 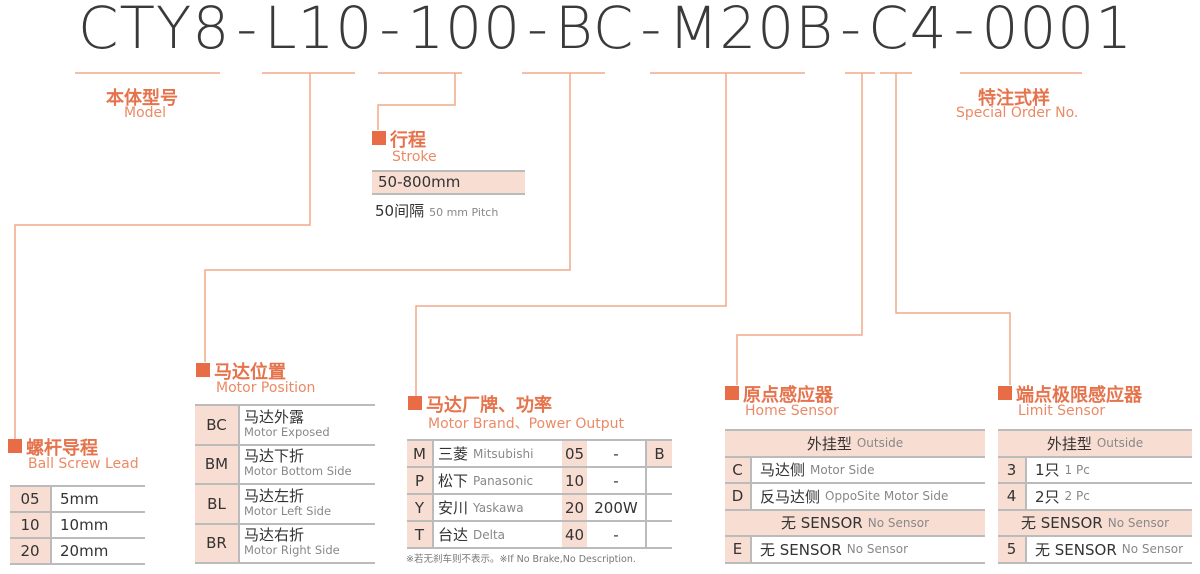 I want to click on position-title: 马达位置, so click(x=250, y=372).